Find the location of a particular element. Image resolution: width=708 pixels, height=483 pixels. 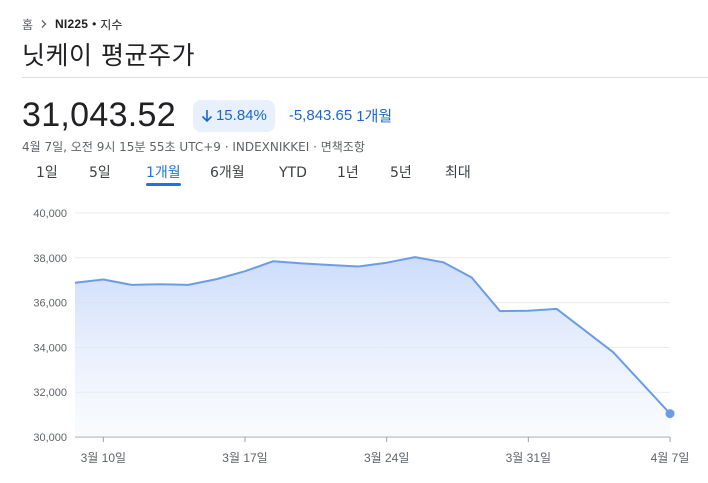

y-tick-label: 30,000 is located at coordinates (50, 438).